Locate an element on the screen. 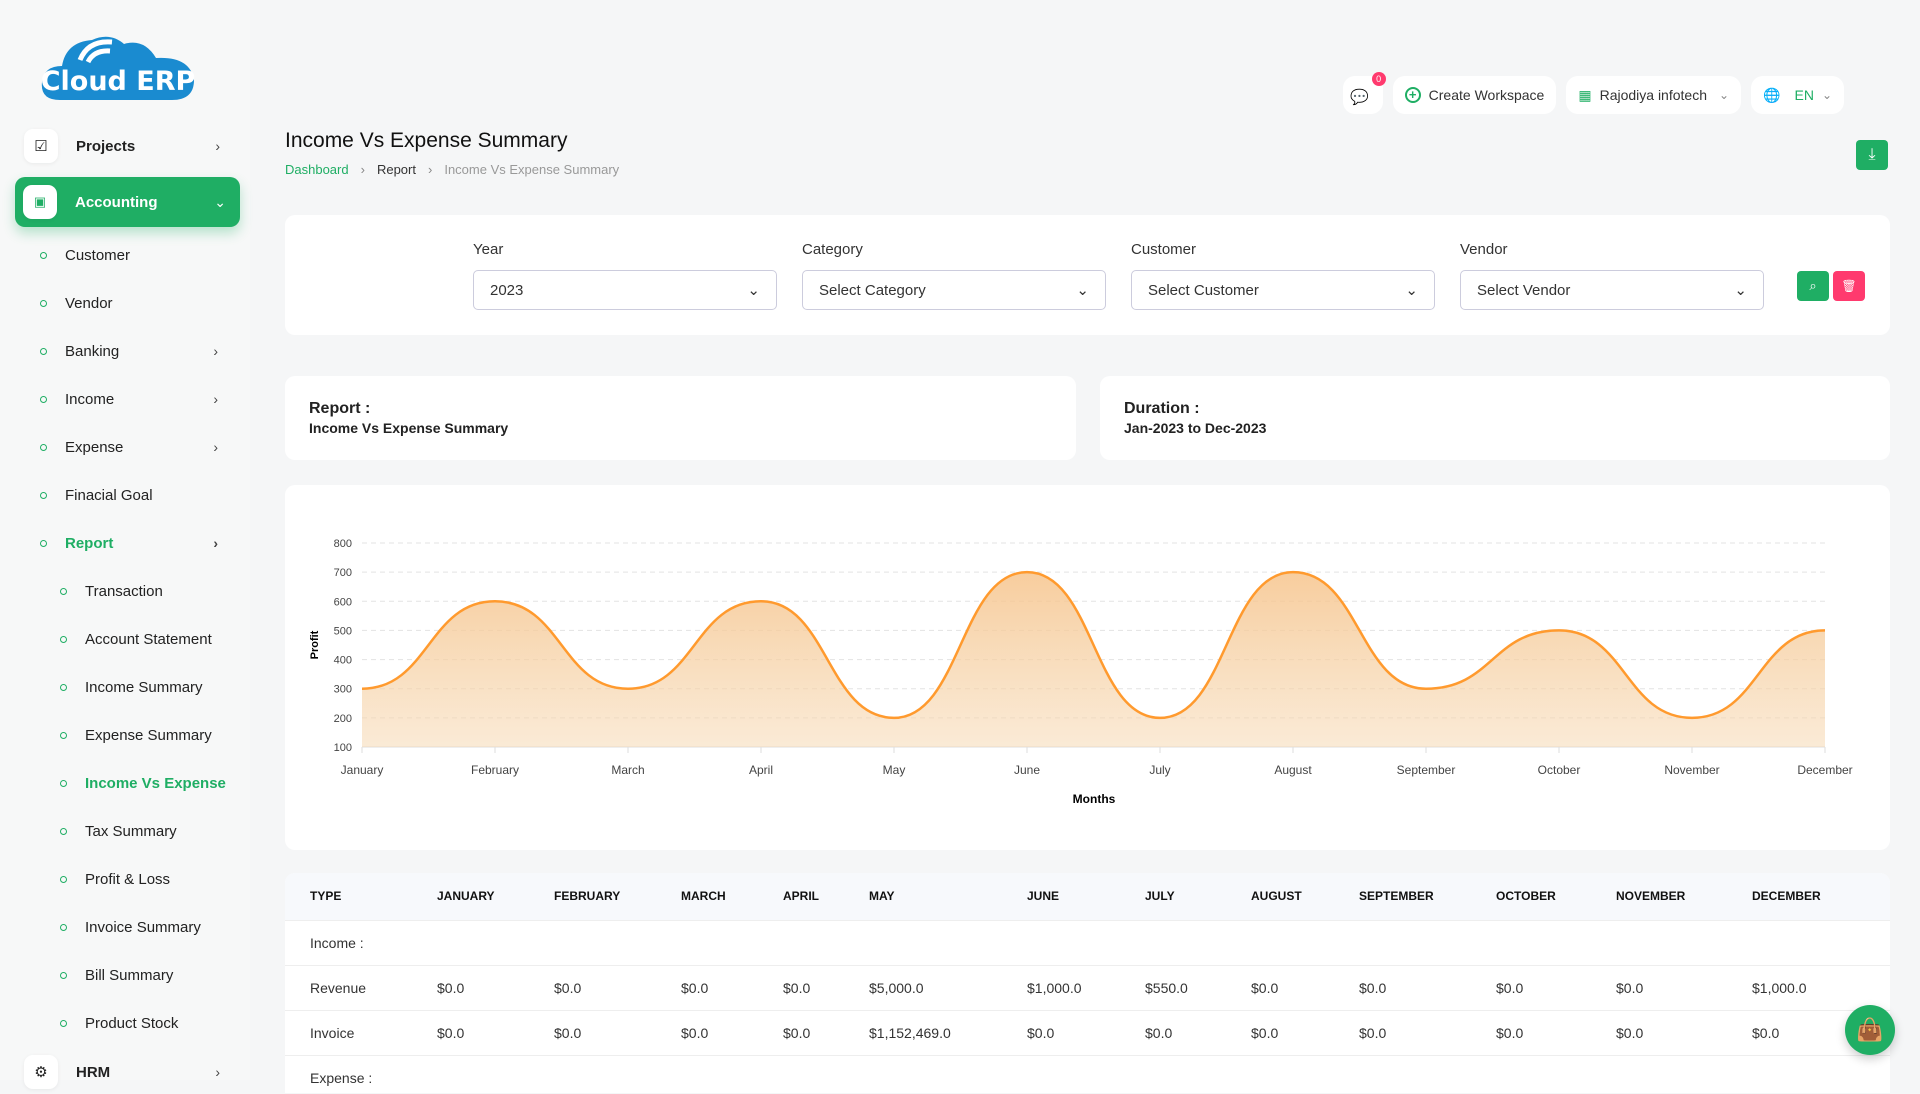 The height and width of the screenshot is (1094, 1920). table-cell: Invoice is located at coordinates (361, 1033).